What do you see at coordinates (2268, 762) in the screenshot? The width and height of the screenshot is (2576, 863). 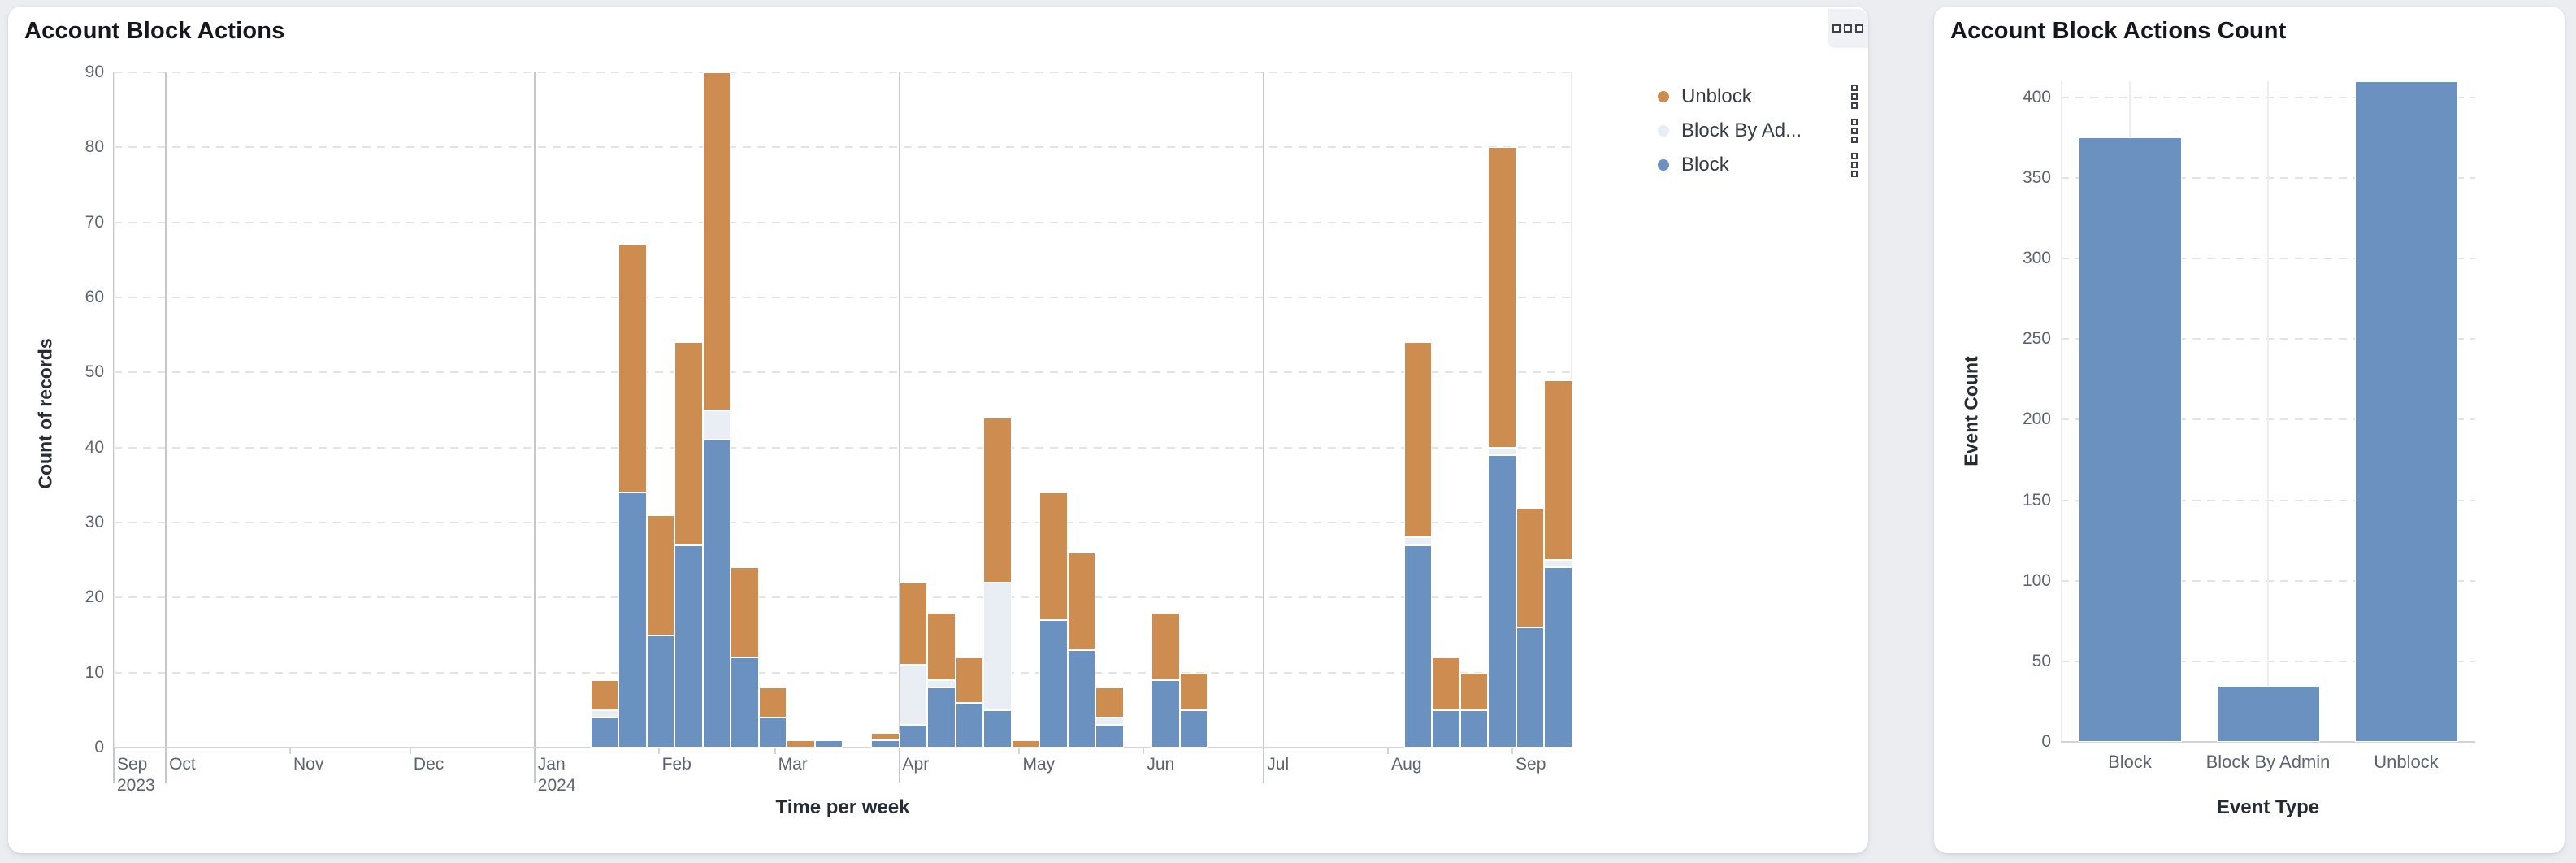 I see `x-category-label-block-by-admin: Block By Admin` at bounding box center [2268, 762].